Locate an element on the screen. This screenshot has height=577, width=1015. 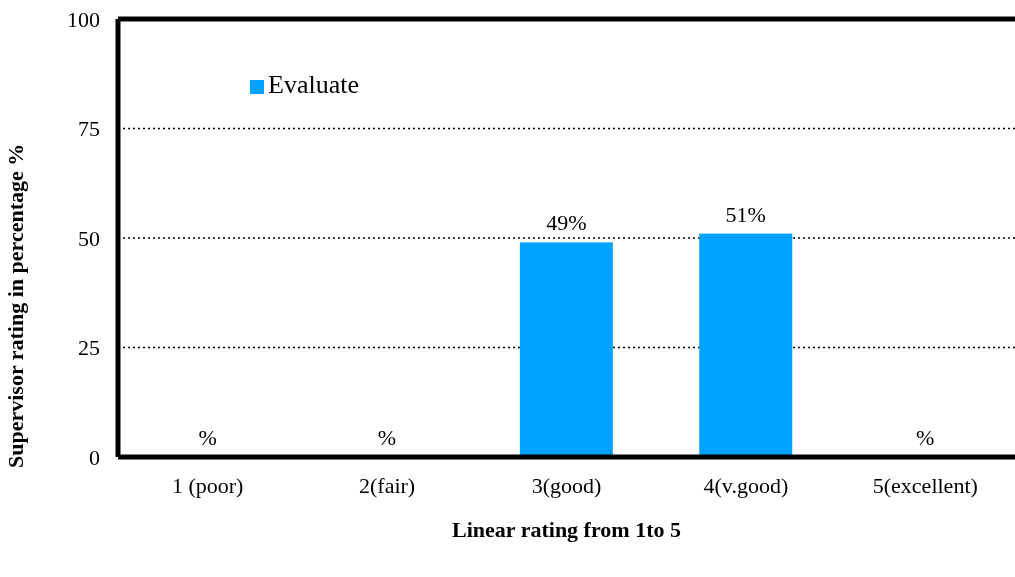
x-tick-label: 4(v.good) is located at coordinates (746, 485).